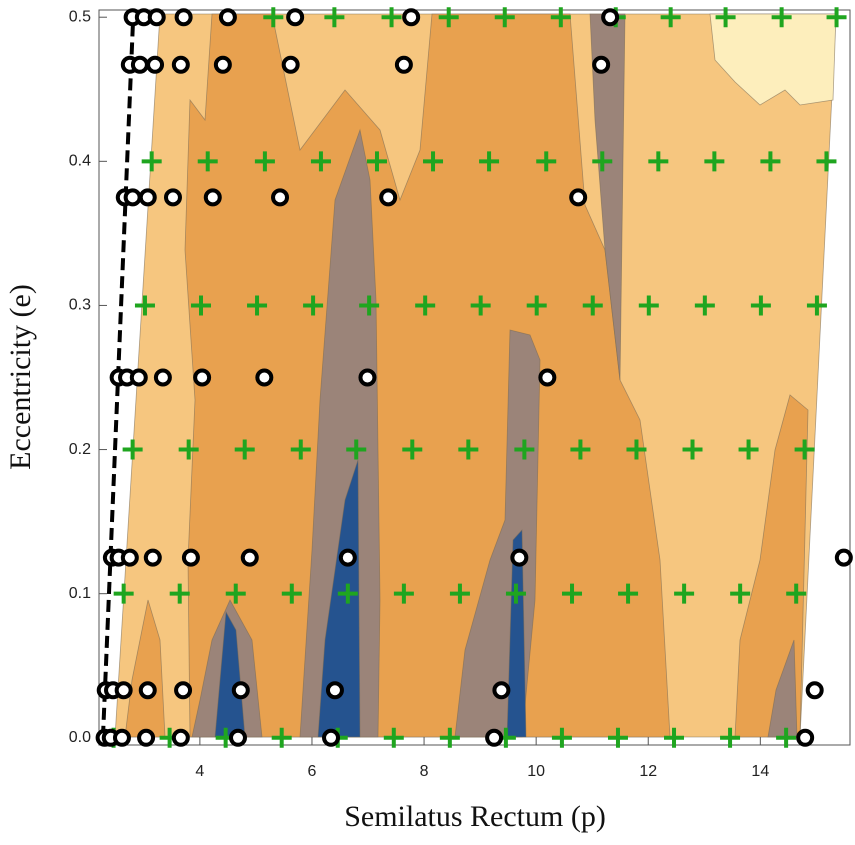  What do you see at coordinates (760, 771) in the screenshot?
I see `x-tick-label: 14` at bounding box center [760, 771].